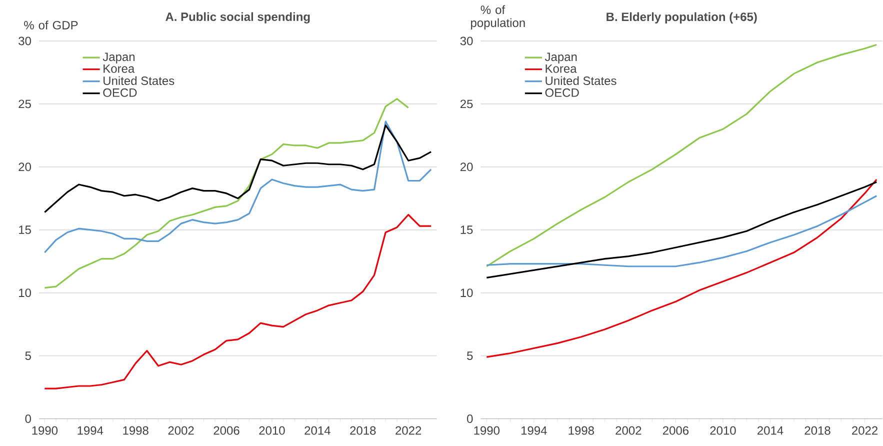  Describe the element at coordinates (681, 18) in the screenshot. I see `chart-title: B. Elderly population (+65)` at that location.